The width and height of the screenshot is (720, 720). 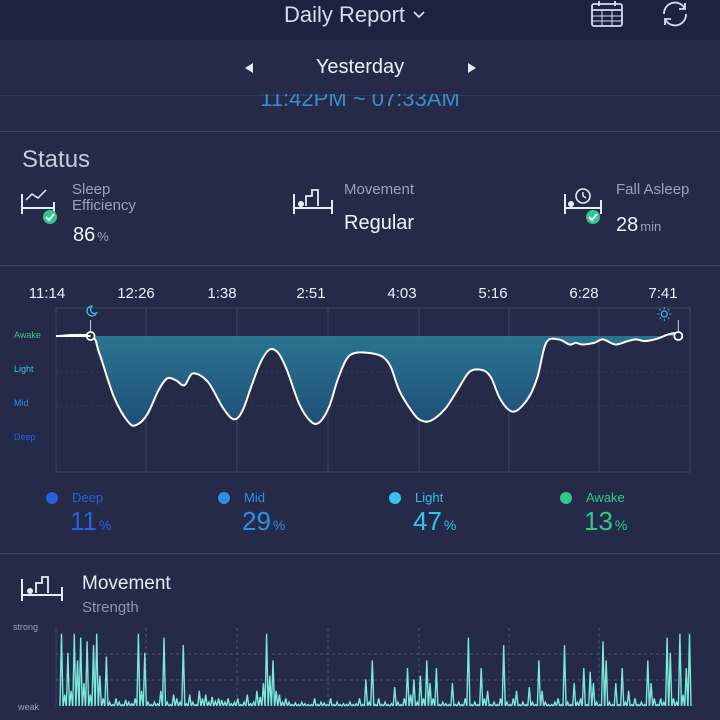 What do you see at coordinates (84, 235) in the screenshot?
I see `efficiency-value: 86` at bounding box center [84, 235].